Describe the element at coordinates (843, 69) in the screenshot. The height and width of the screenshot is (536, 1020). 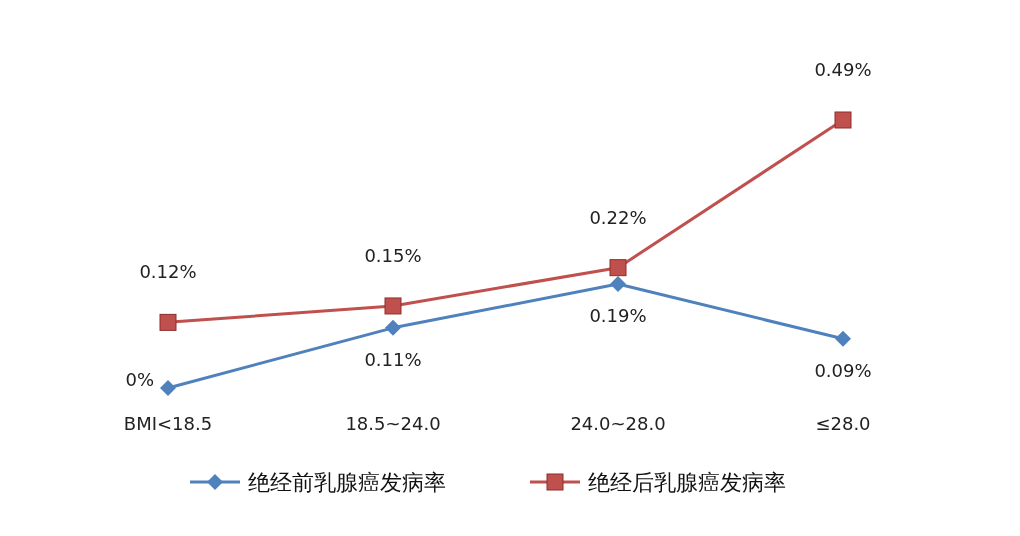
I see `data-label: 0.49%` at that location.